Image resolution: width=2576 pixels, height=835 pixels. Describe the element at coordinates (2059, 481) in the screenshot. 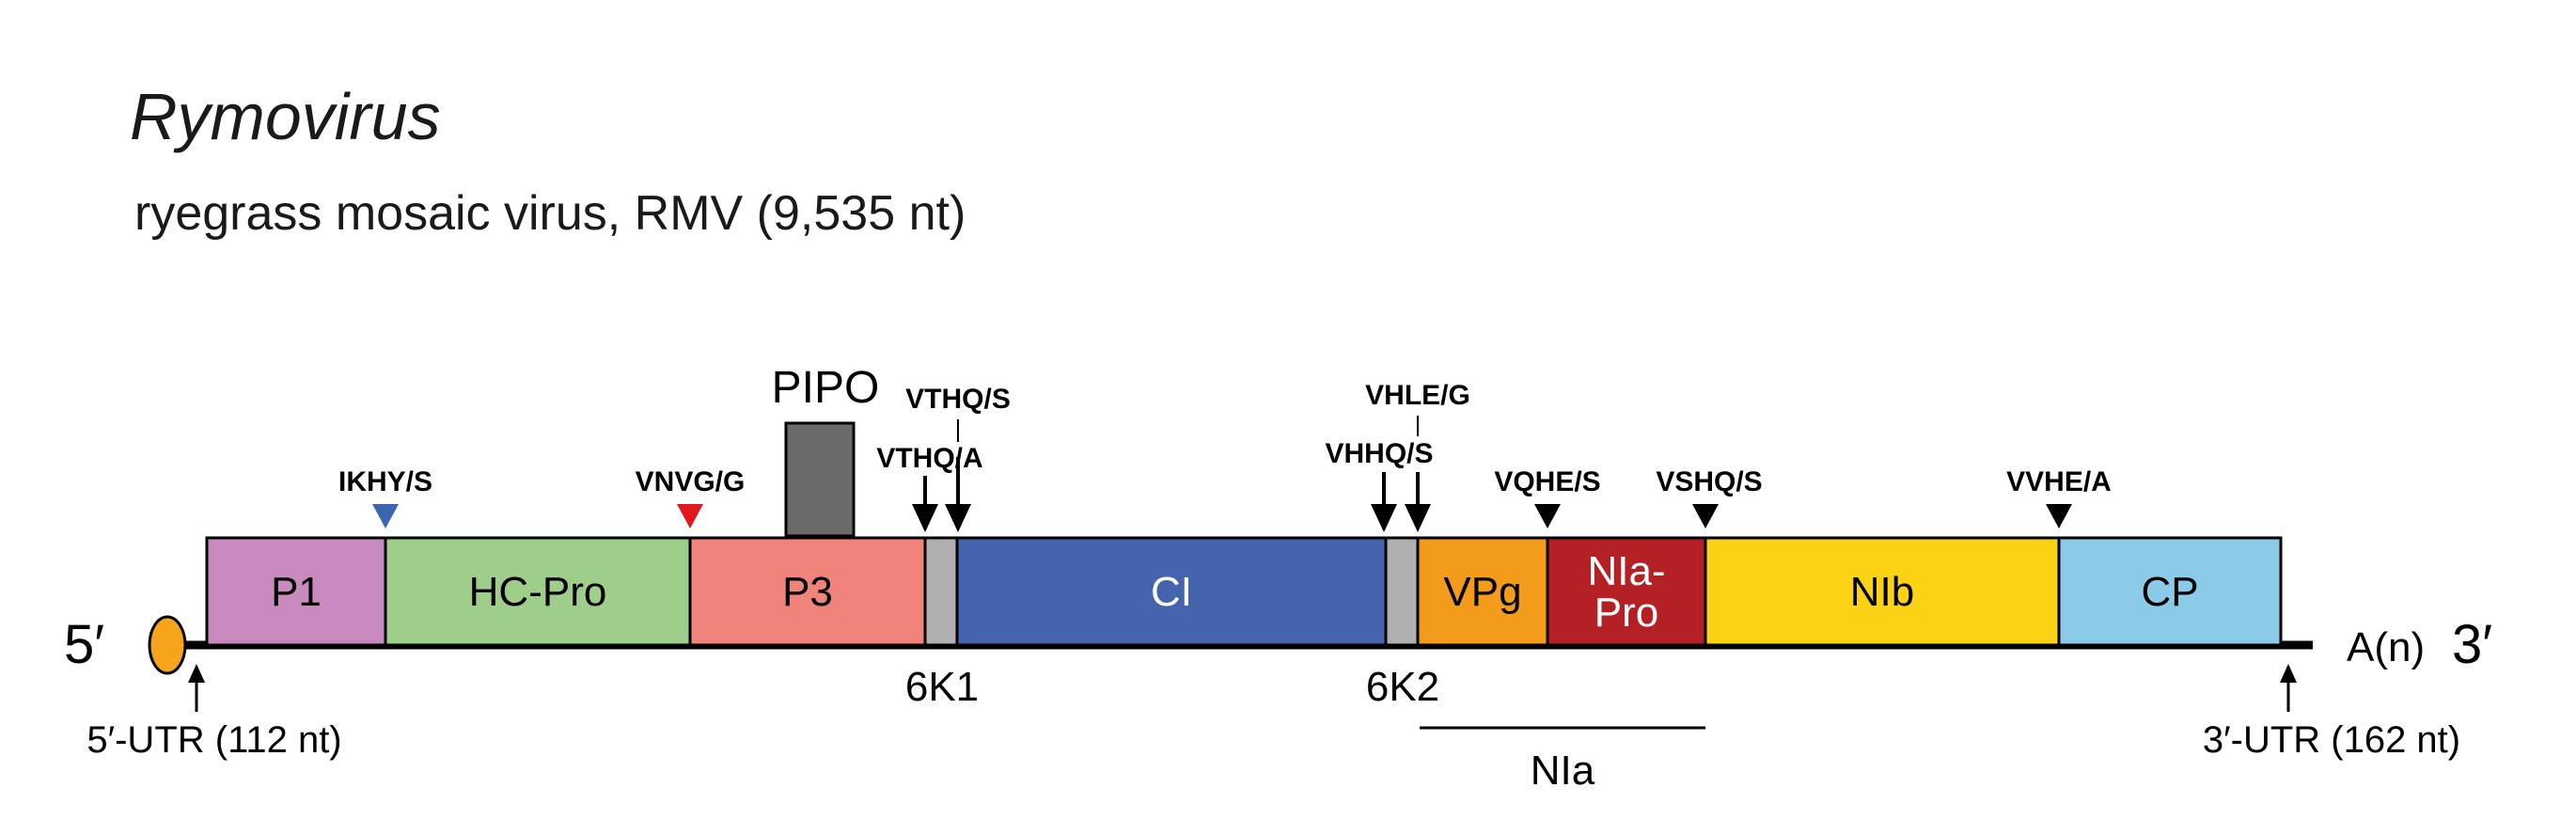

I see `site-label-vvhe-a: VVHE/A` at that location.